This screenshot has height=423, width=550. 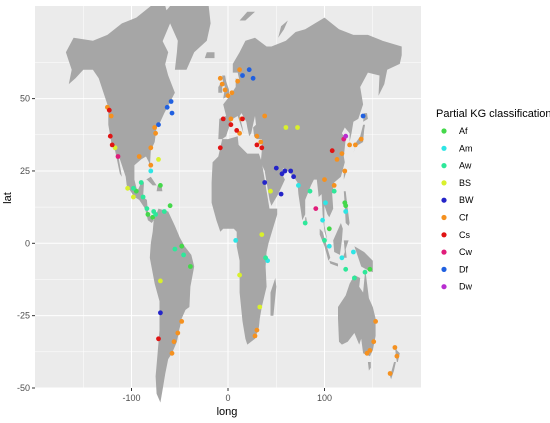 I want to click on legend-key-cs, so click(x=444, y=235).